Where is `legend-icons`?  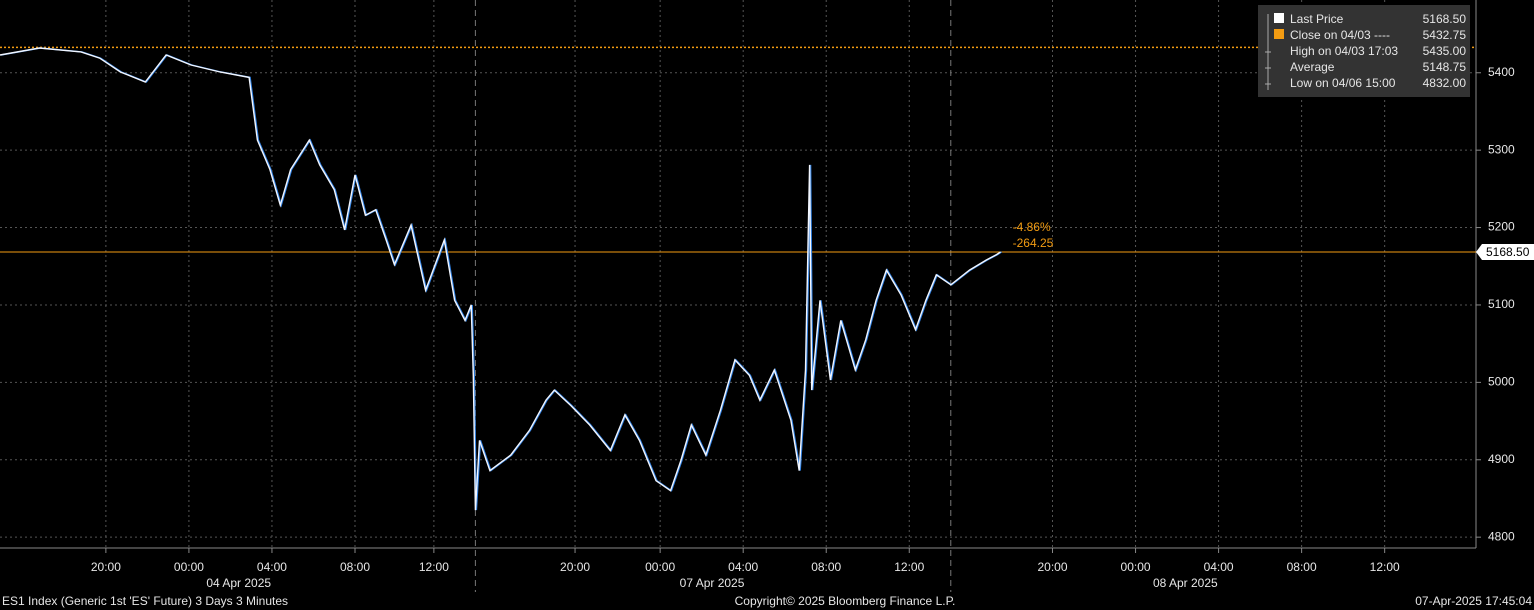 legend-icons is located at coordinates (1268, 52).